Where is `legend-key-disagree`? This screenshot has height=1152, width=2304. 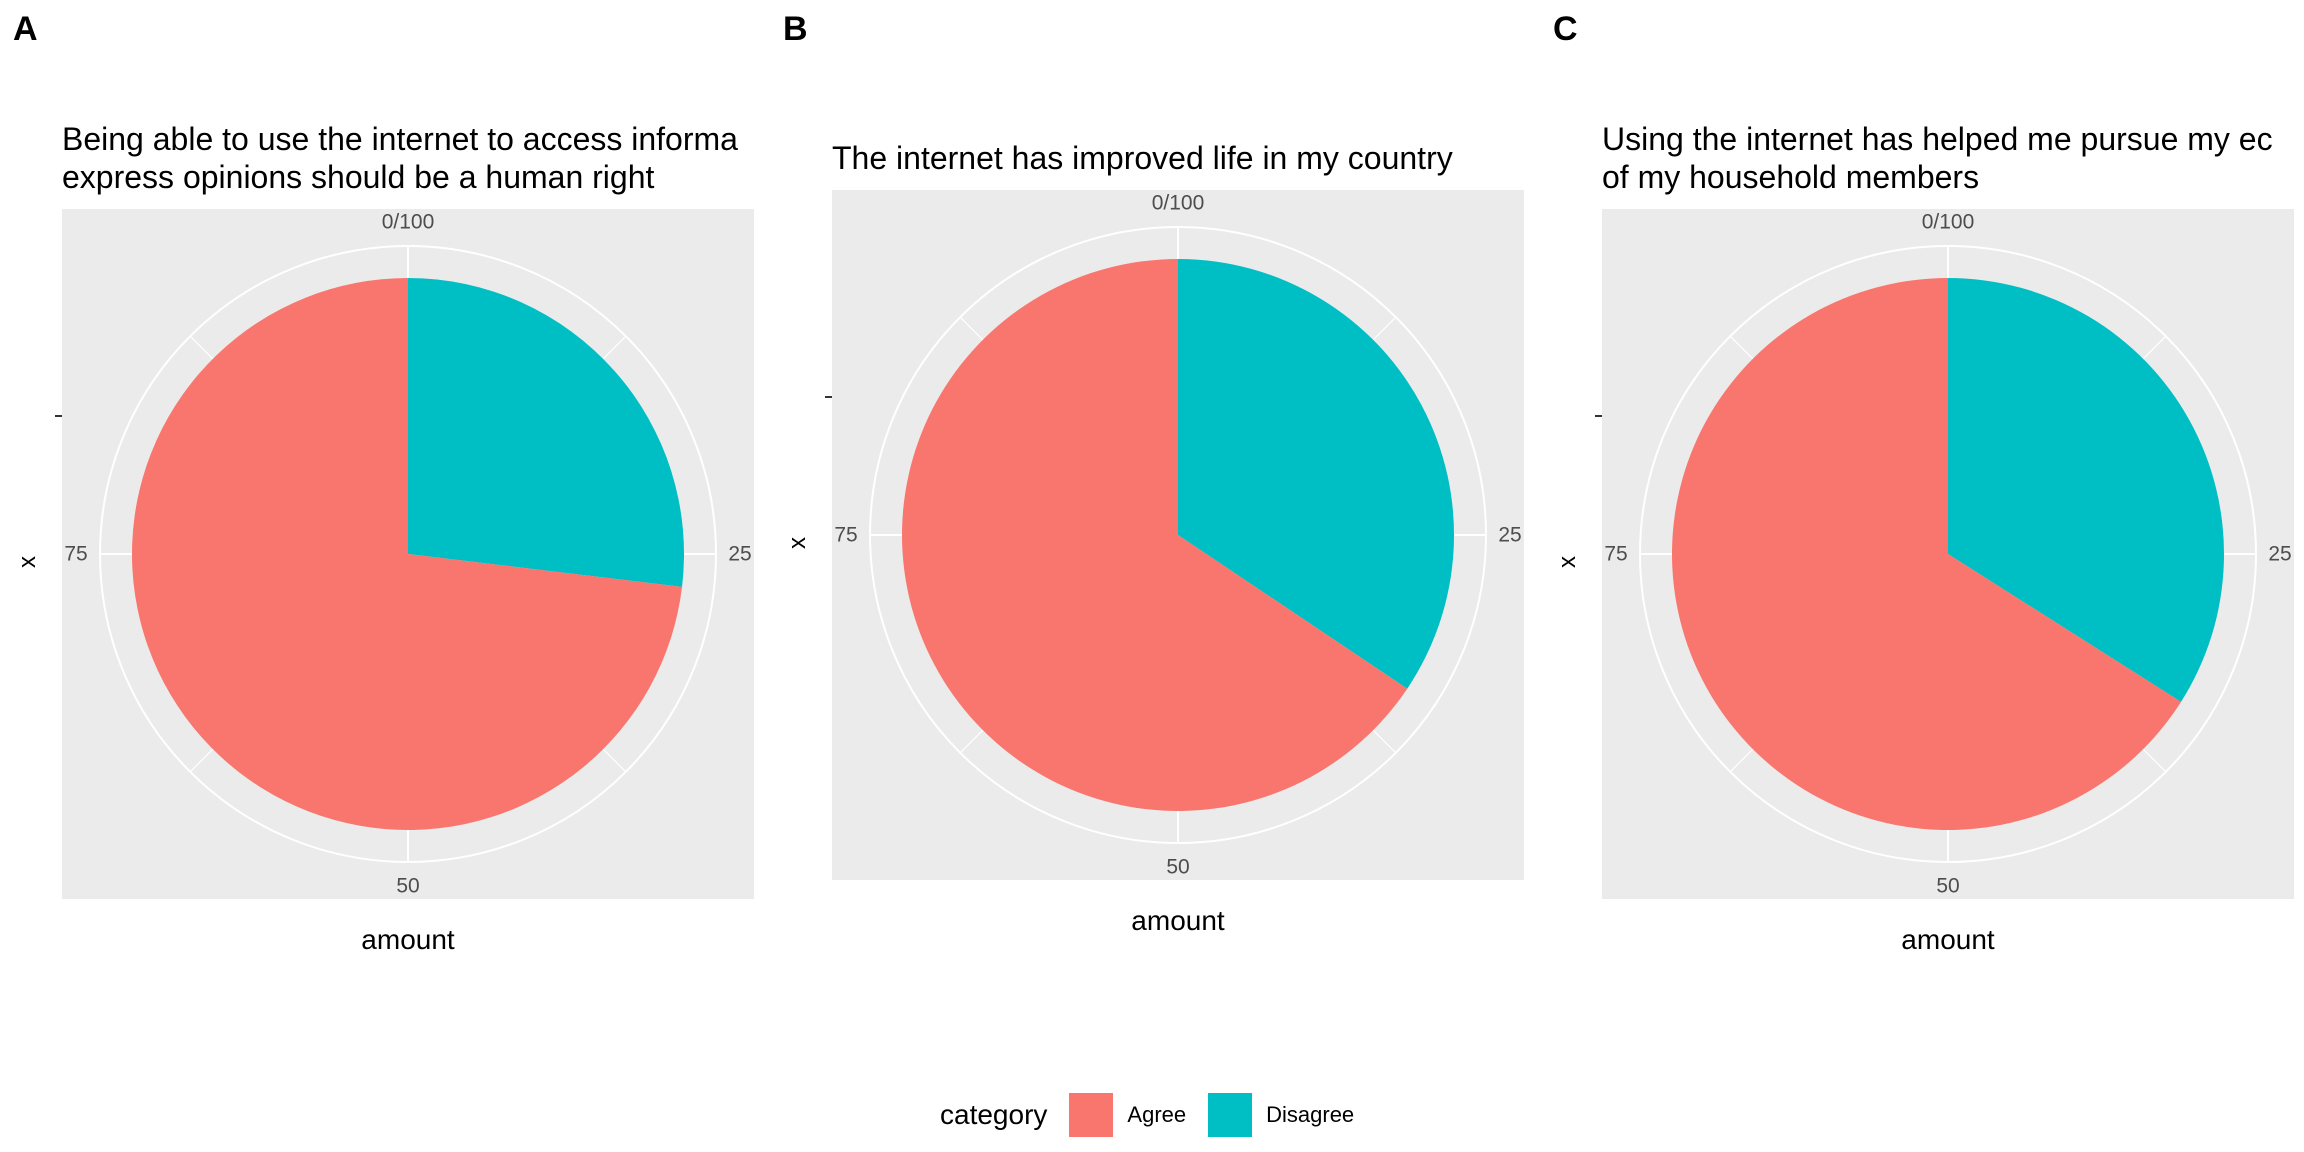
legend-key-disagree is located at coordinates (1230, 1115).